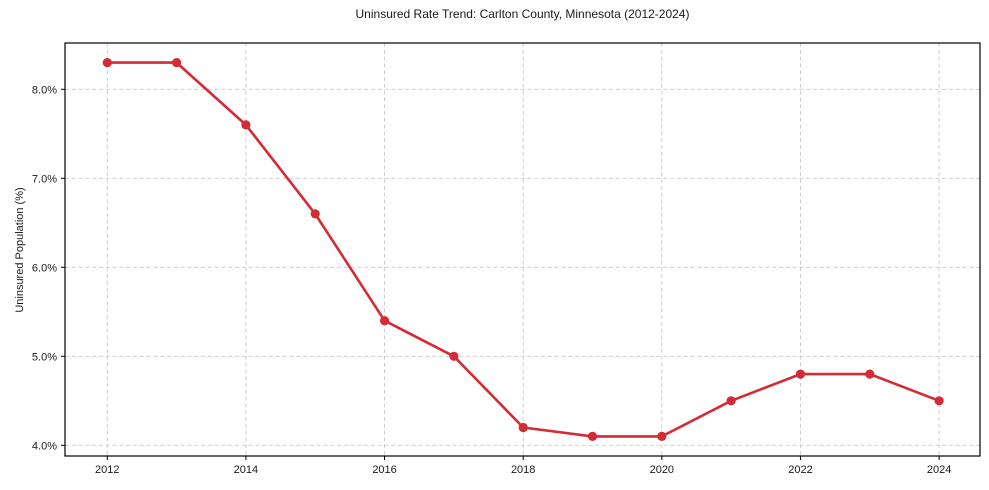 The image size is (989, 490). Describe the element at coordinates (523, 470) in the screenshot. I see `x-tick-label: 2018` at that location.